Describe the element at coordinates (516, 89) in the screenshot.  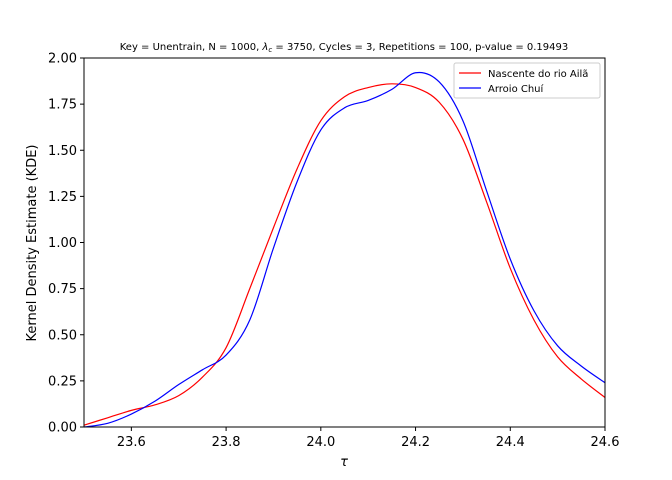
I see `legend-label-arroio: Arroio Chuí` at that location.